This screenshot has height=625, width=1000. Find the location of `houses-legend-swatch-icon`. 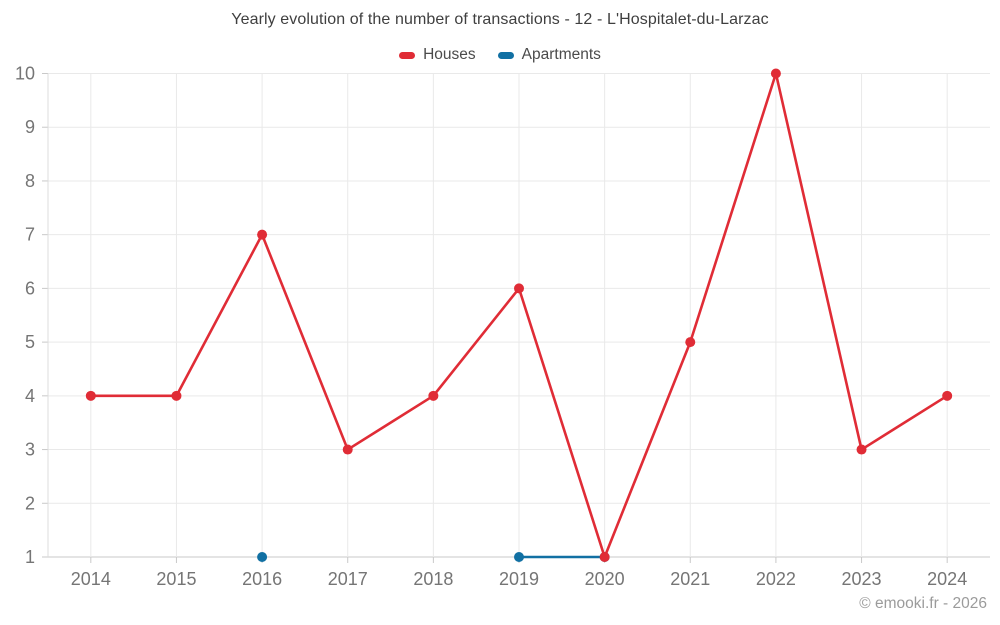

houses-legend-swatch-icon is located at coordinates (407, 55).